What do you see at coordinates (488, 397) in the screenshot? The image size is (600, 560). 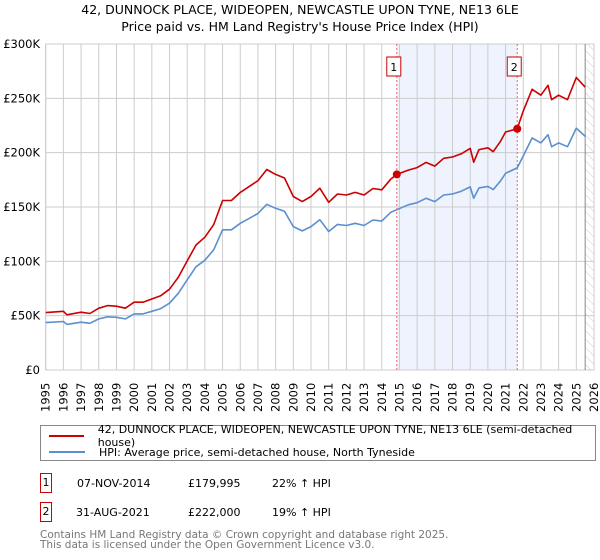 I see `x-tick-label: 2020` at bounding box center [488, 397].